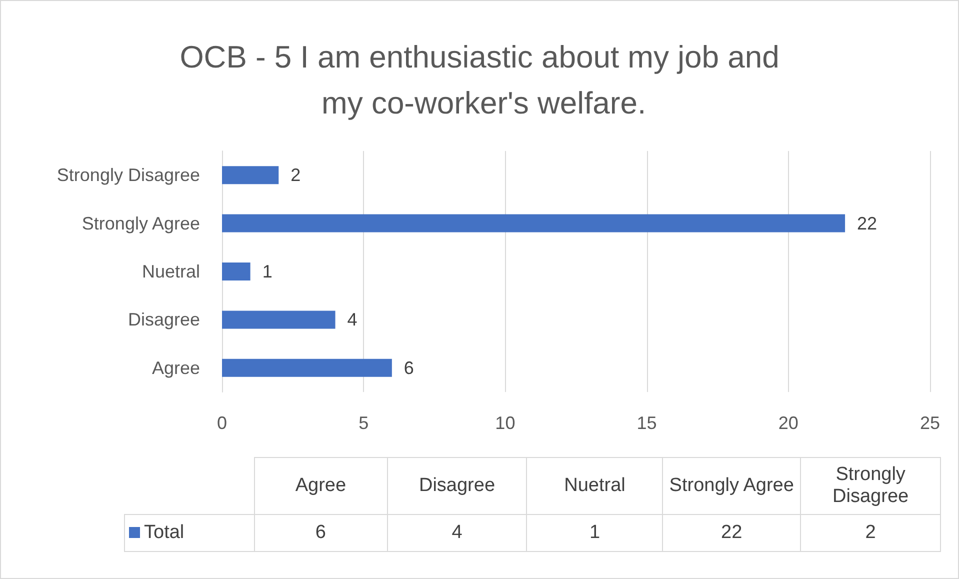 This screenshot has width=959, height=579. Describe the element at coordinates (409, 368) in the screenshot. I see `data-label: 6` at that location.